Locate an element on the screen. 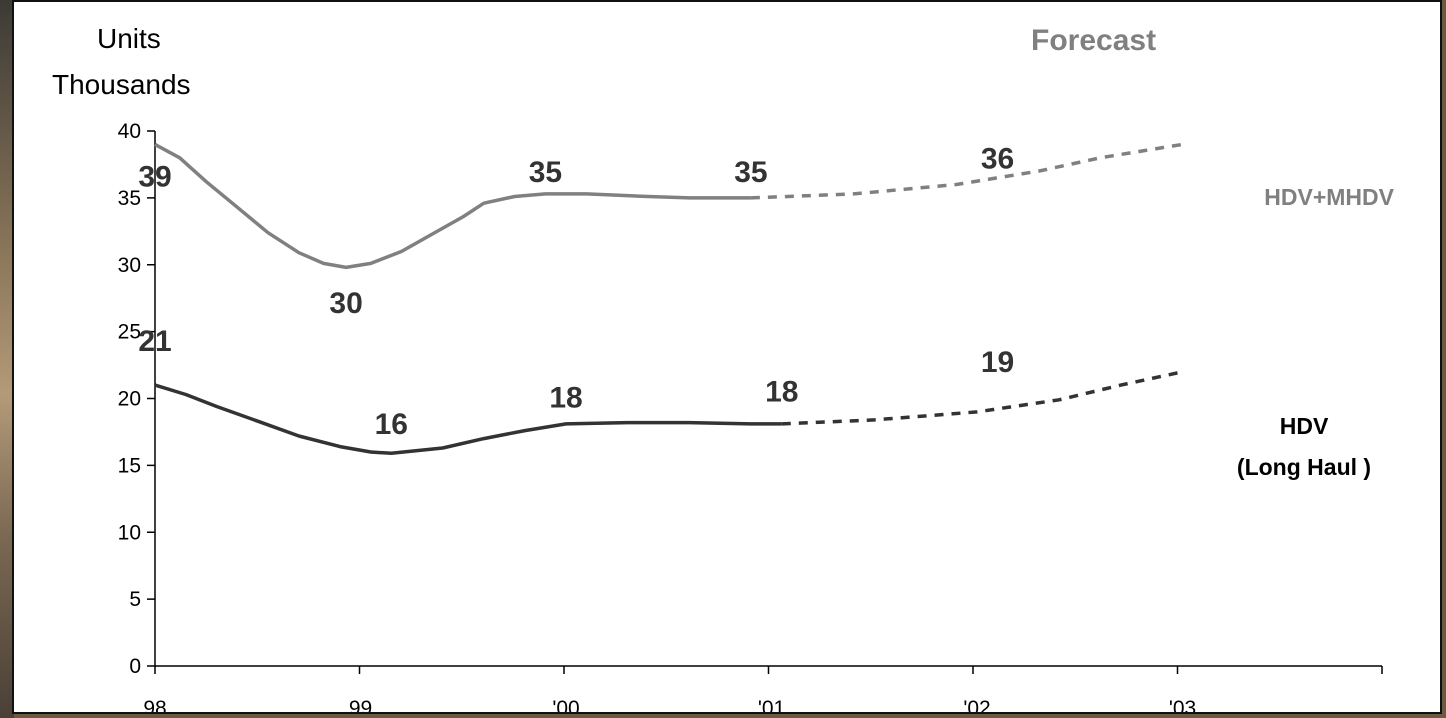  series-name-hdv: HDV is located at coordinates (1304, 426).